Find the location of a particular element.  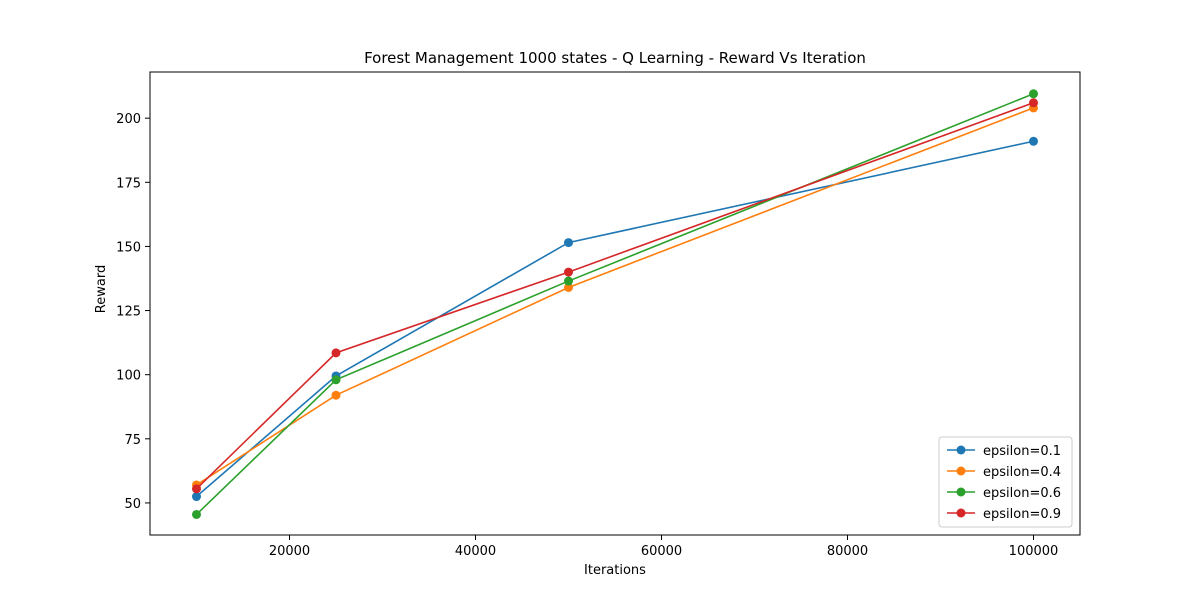

x-tick-label: 20000 is located at coordinates (289, 551).